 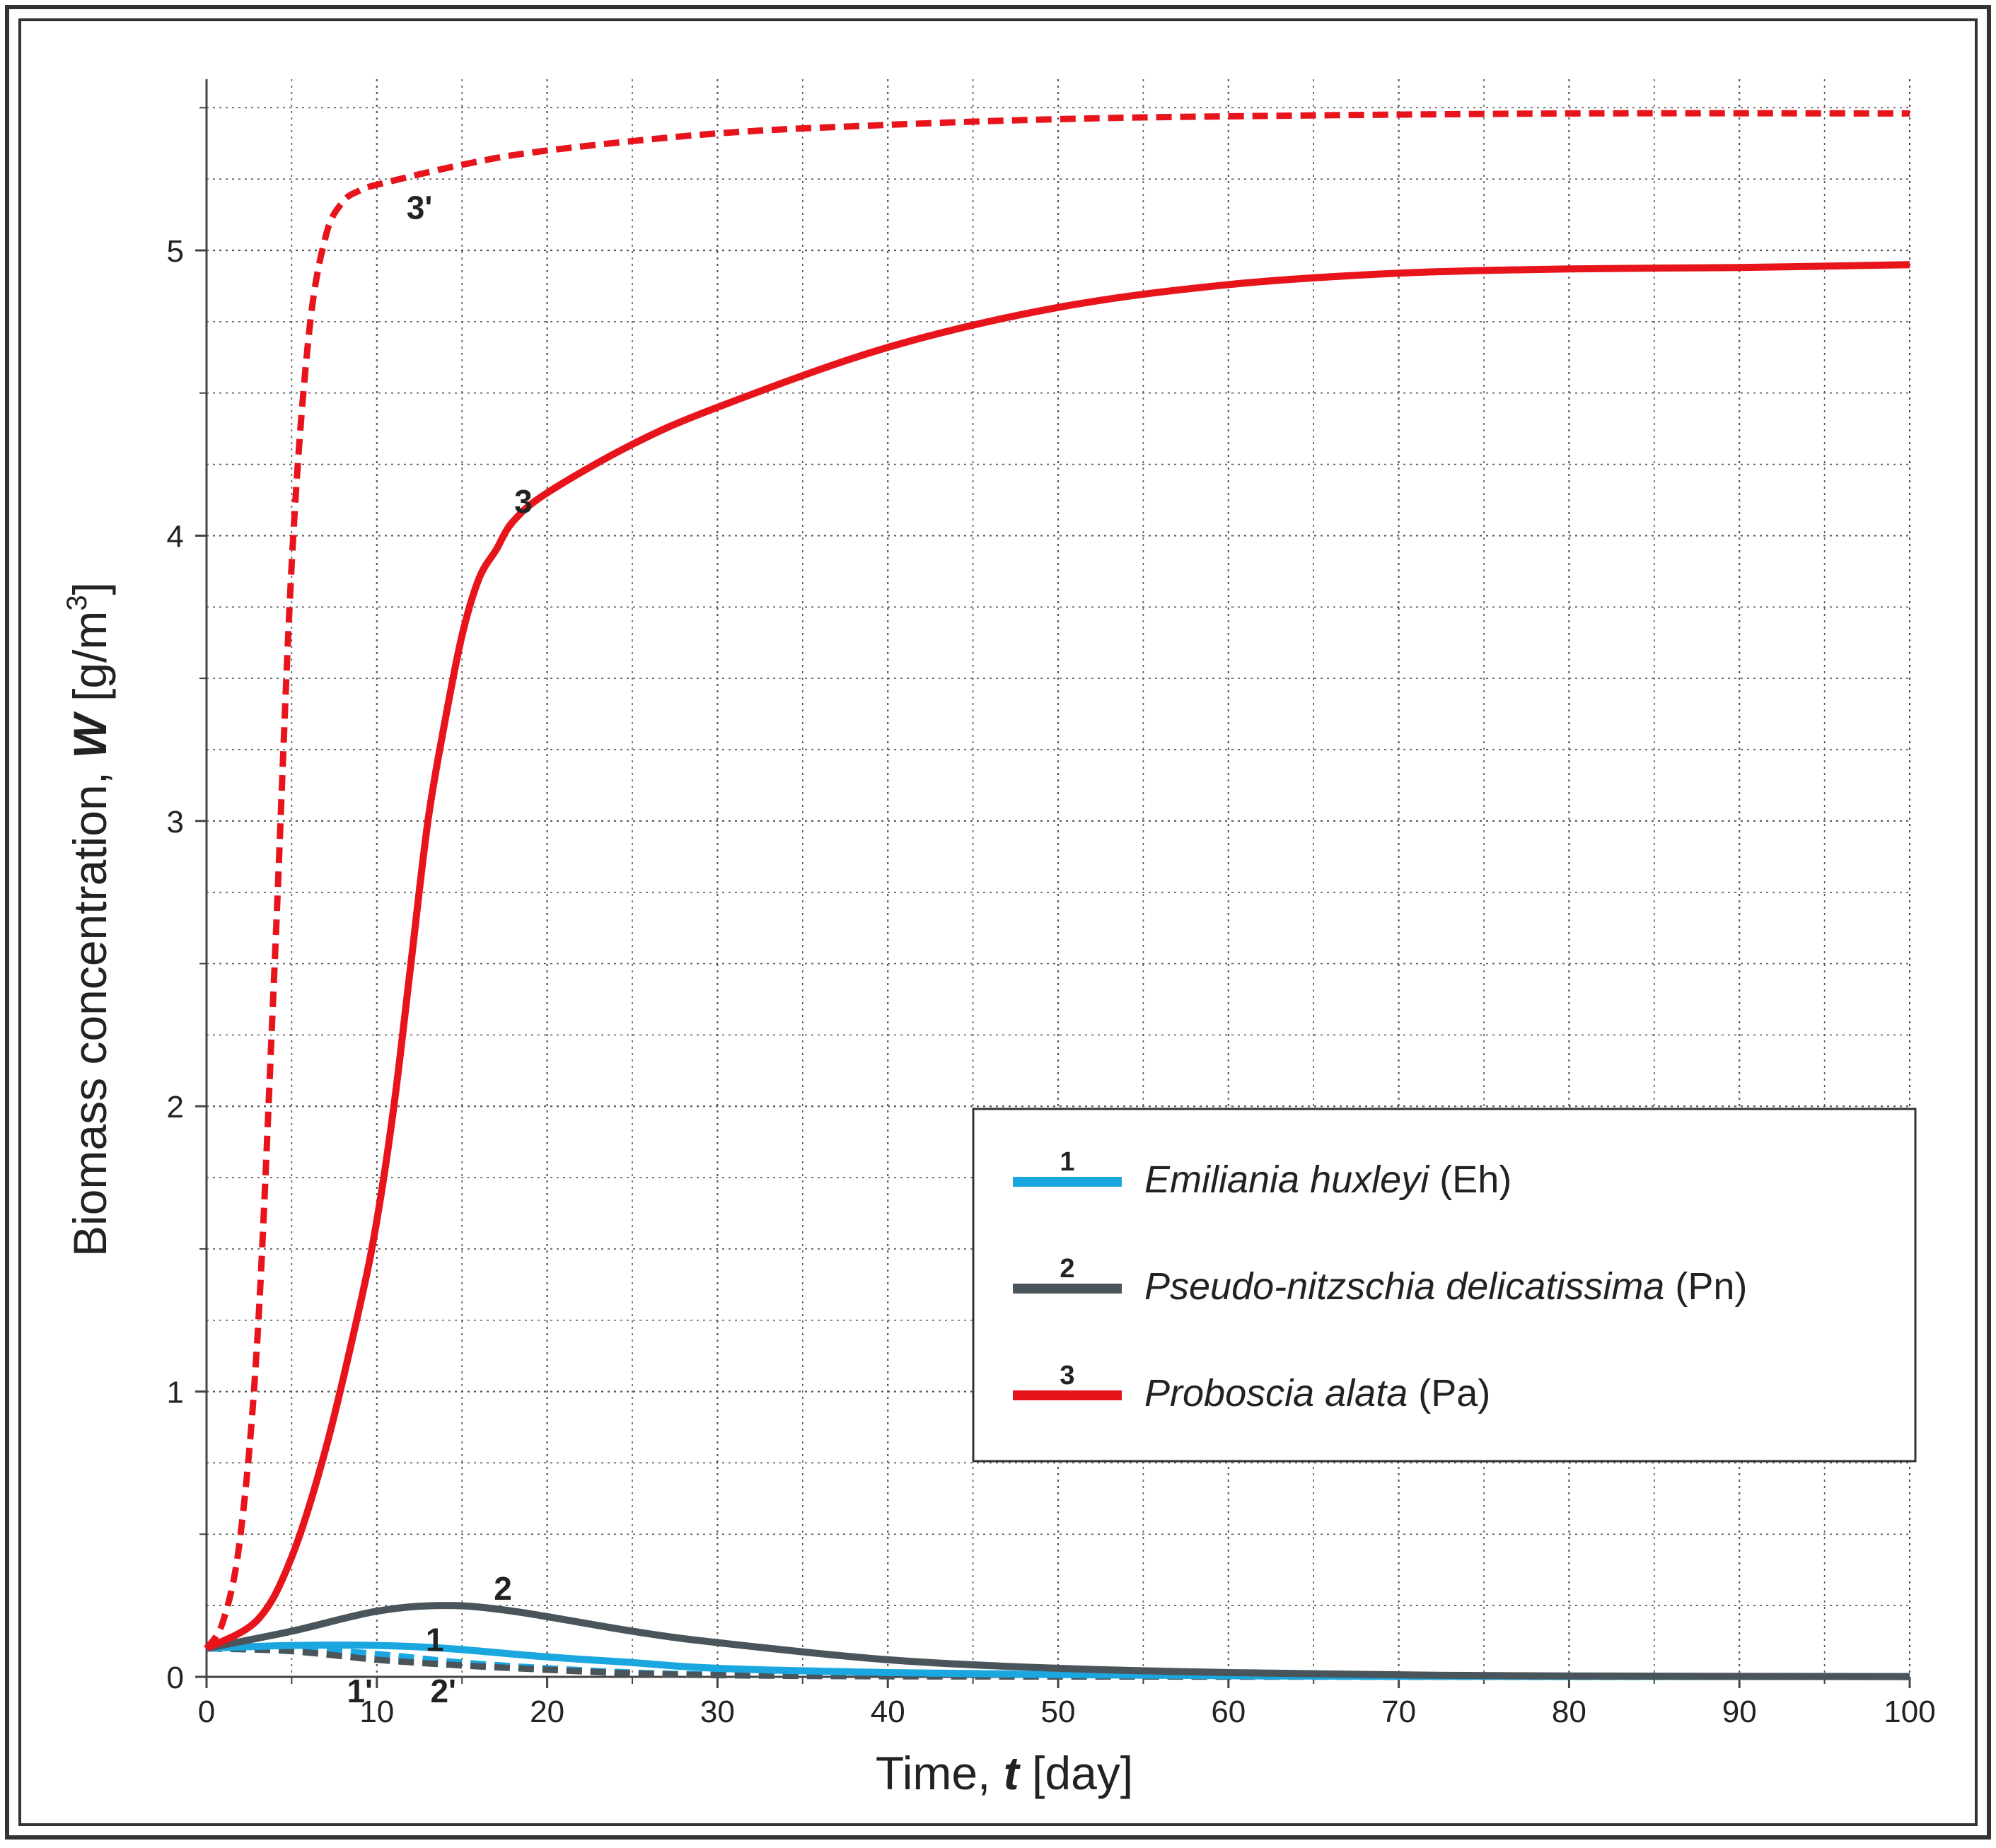 I want to click on legend-label-2: Pseudo-nitzschia delicatissima (Pn), so click(x=1445, y=1286).